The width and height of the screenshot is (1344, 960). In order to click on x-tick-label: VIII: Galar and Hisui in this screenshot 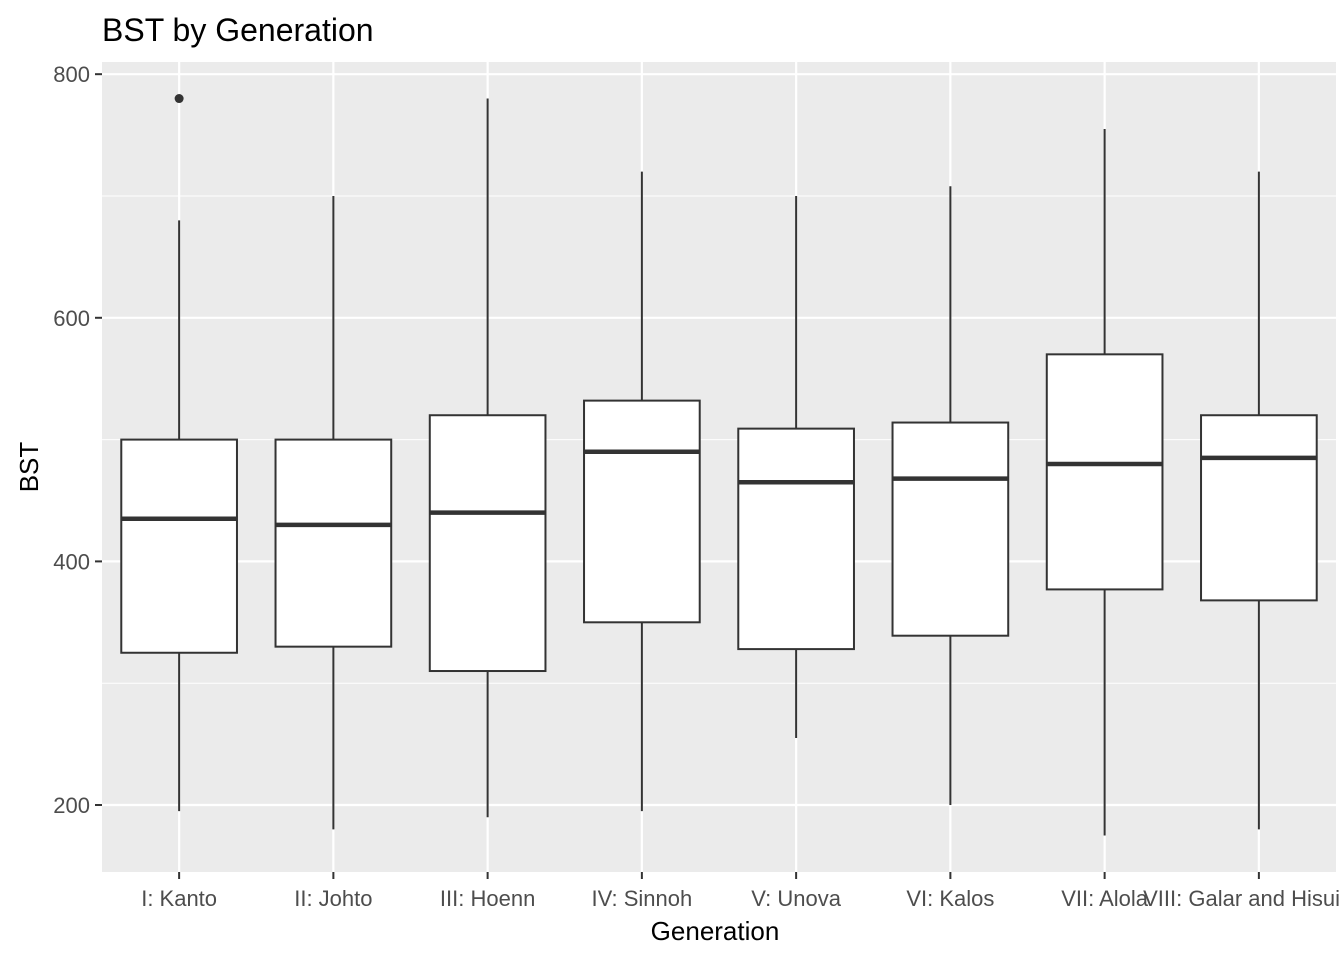, I will do `click(1241, 898)`.